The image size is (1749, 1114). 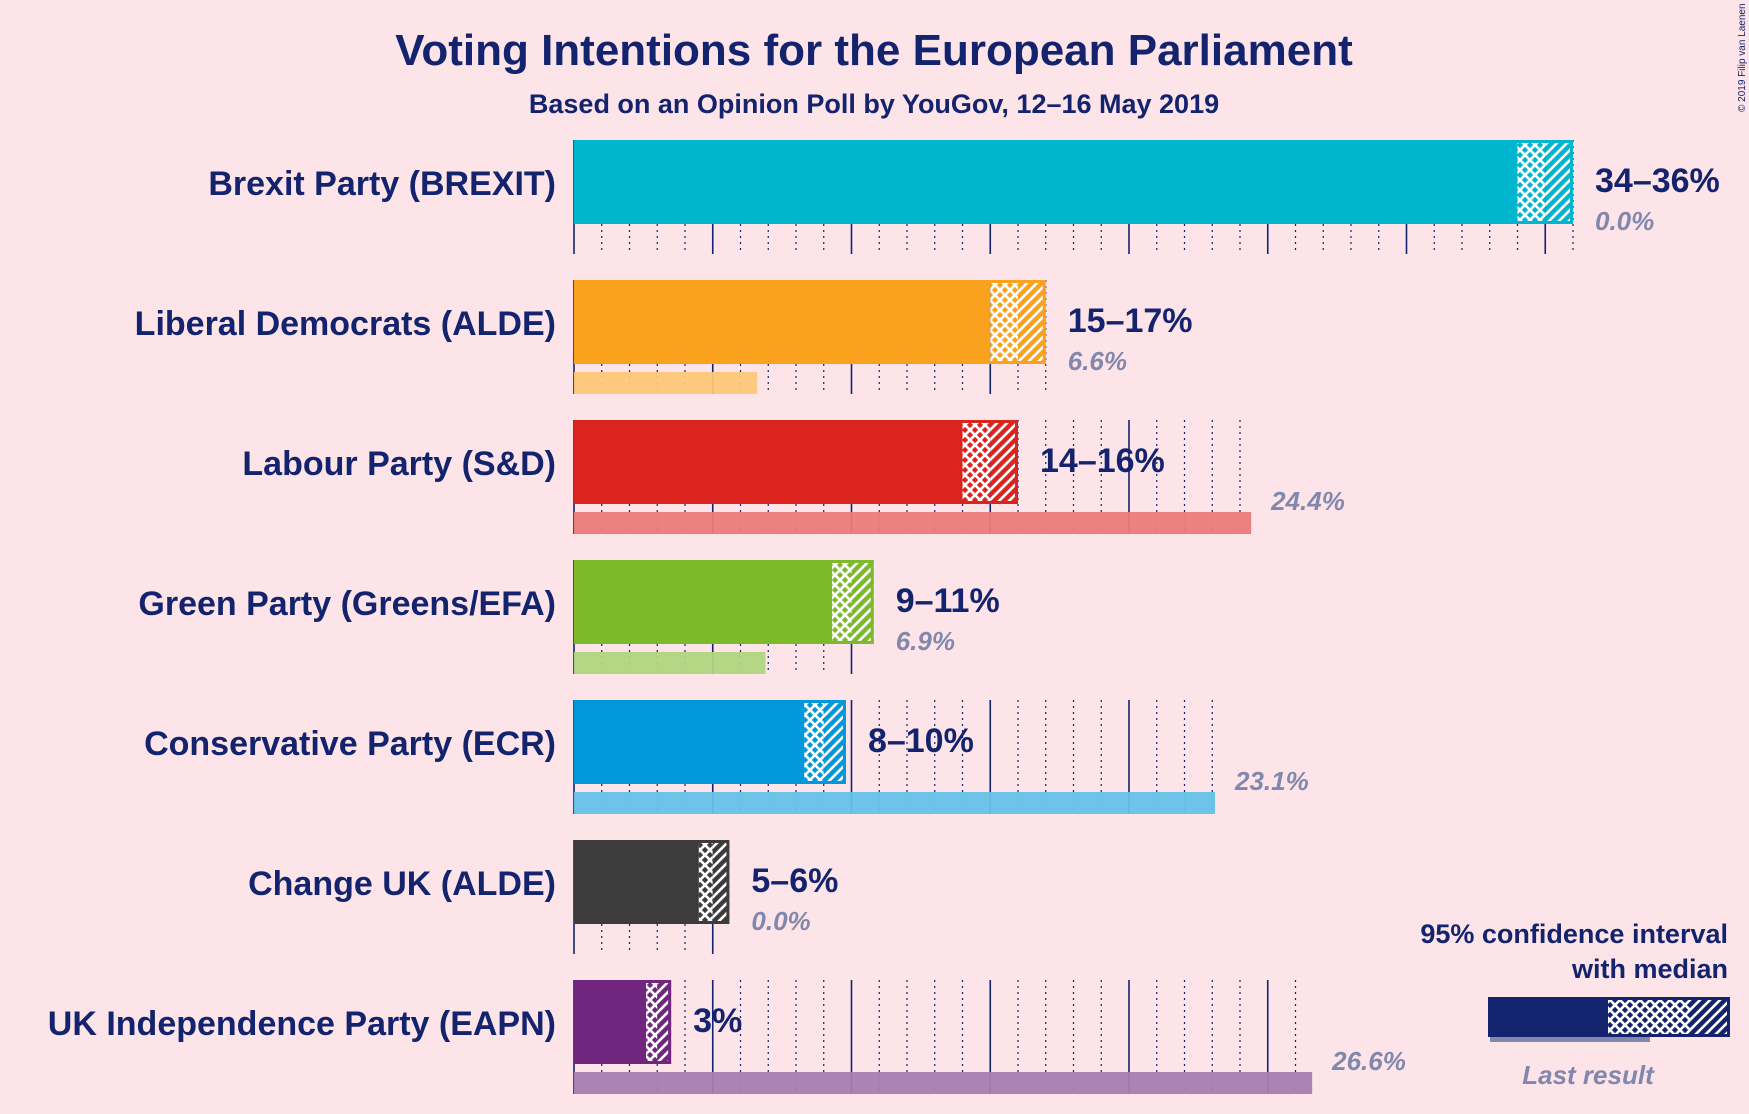 I want to click on party-row: Change UK (ALDE) 5–6% 0.0%, so click(x=543, y=897).